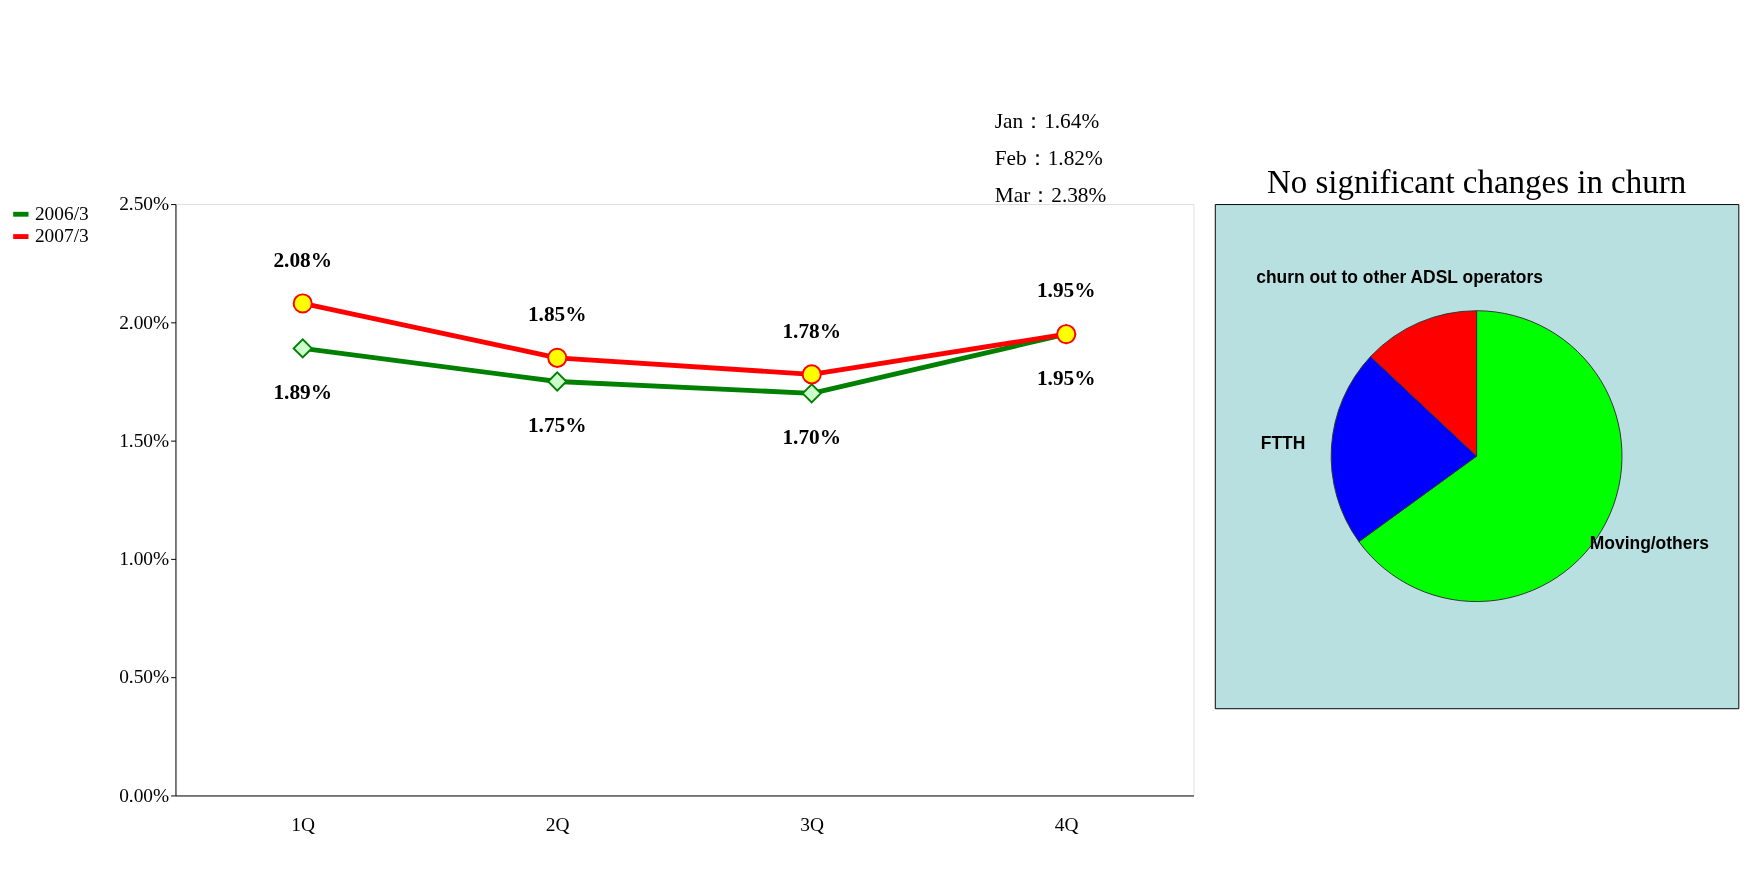 The width and height of the screenshot is (1749, 893). Describe the element at coordinates (144, 559) in the screenshot. I see `y-tick-label: 1.00%` at that location.